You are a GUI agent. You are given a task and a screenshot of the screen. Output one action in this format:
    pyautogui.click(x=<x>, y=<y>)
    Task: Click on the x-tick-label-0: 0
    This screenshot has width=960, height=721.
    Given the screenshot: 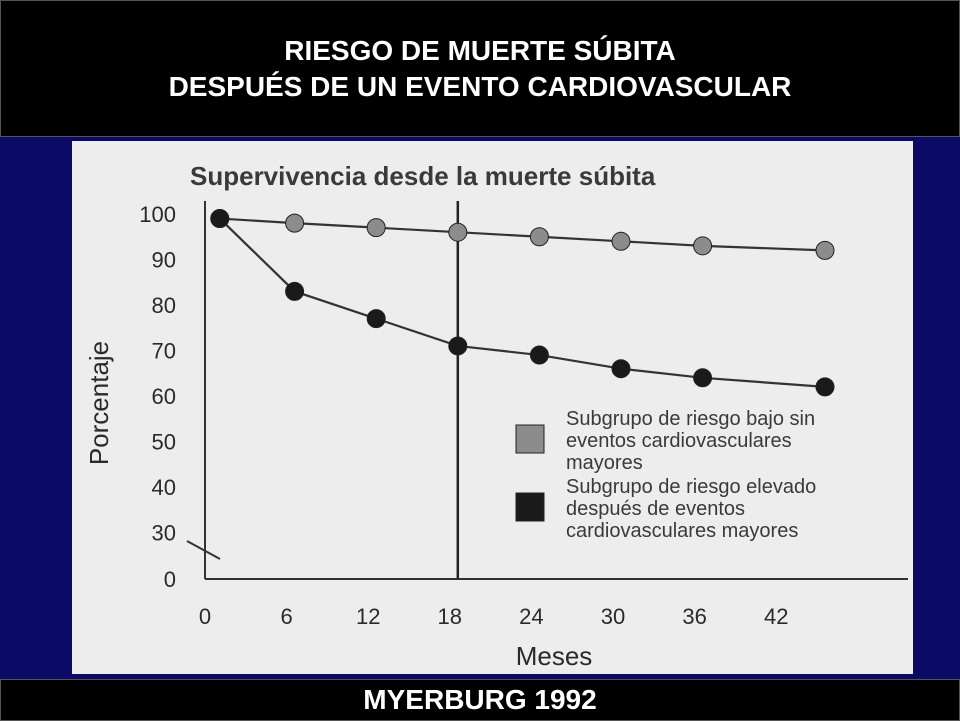 What is the action you would take?
    pyautogui.click(x=205, y=616)
    